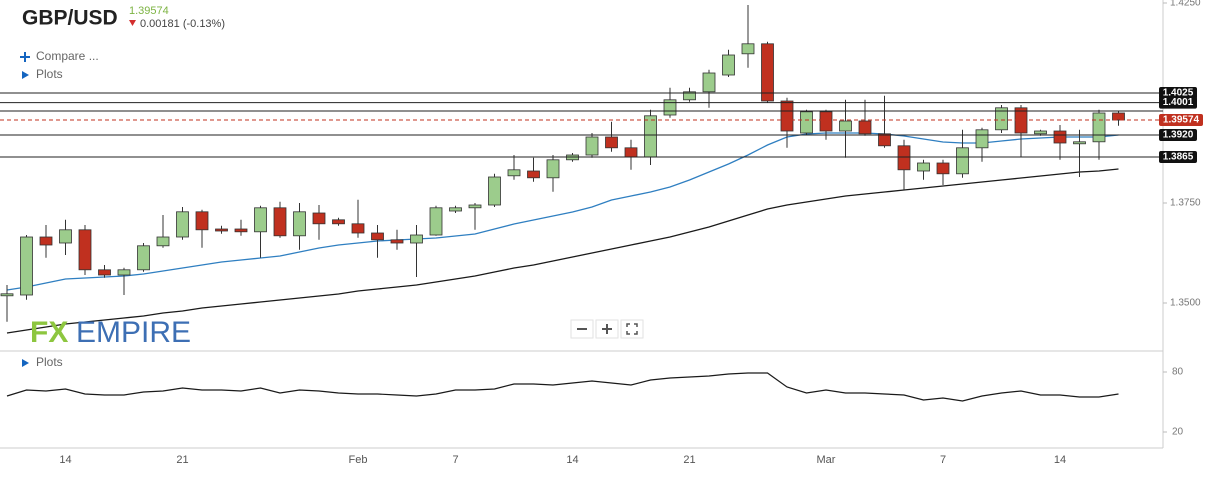 This screenshot has height=477, width=1219. I want to click on lower-plots-button: Plots, so click(42, 362).